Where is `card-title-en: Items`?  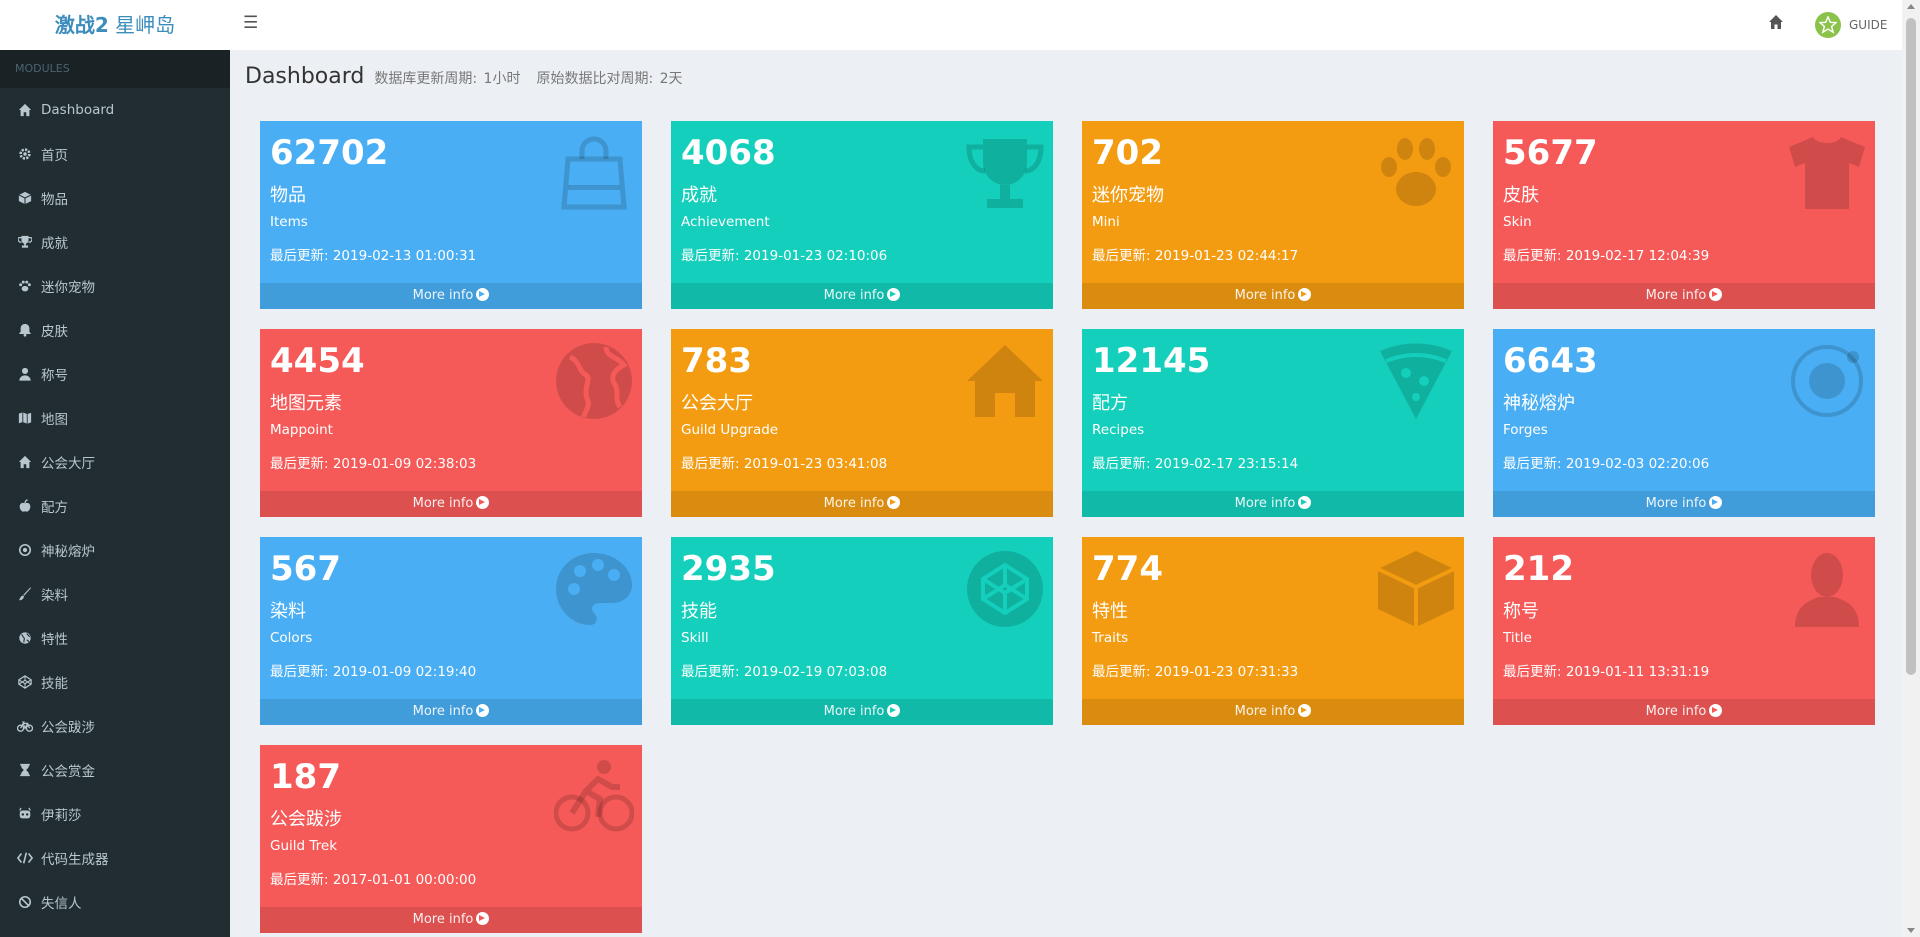
card-title-en: Items is located at coordinates (289, 222).